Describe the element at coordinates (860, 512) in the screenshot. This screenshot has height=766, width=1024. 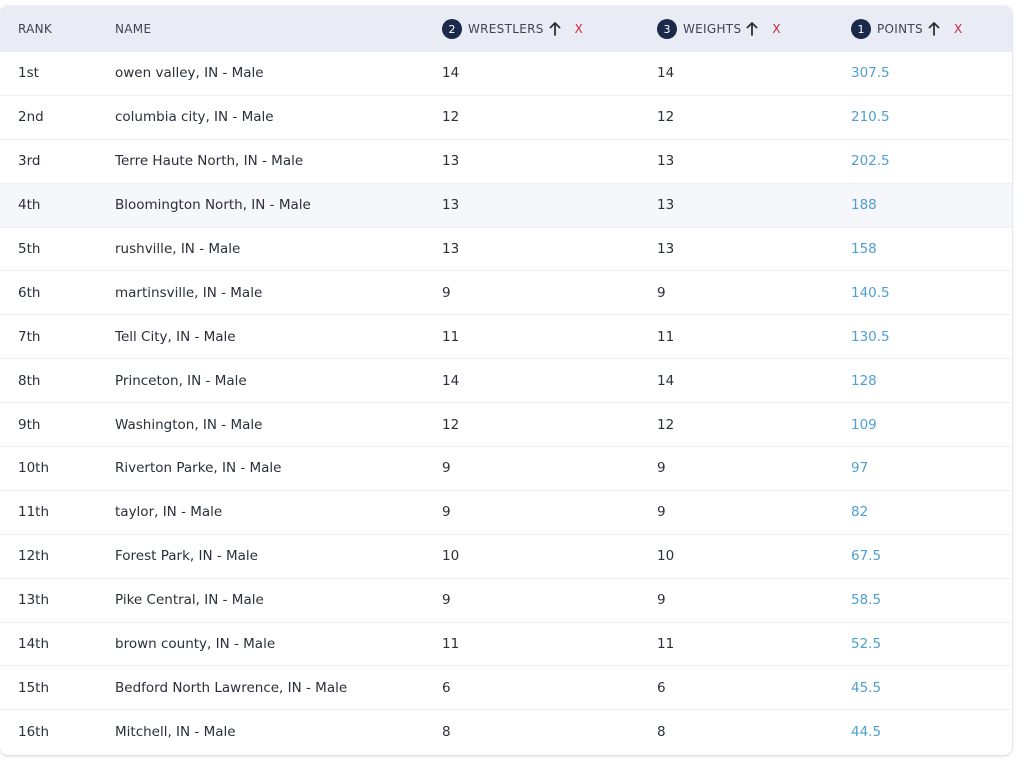
I see `points-link: 82` at that location.